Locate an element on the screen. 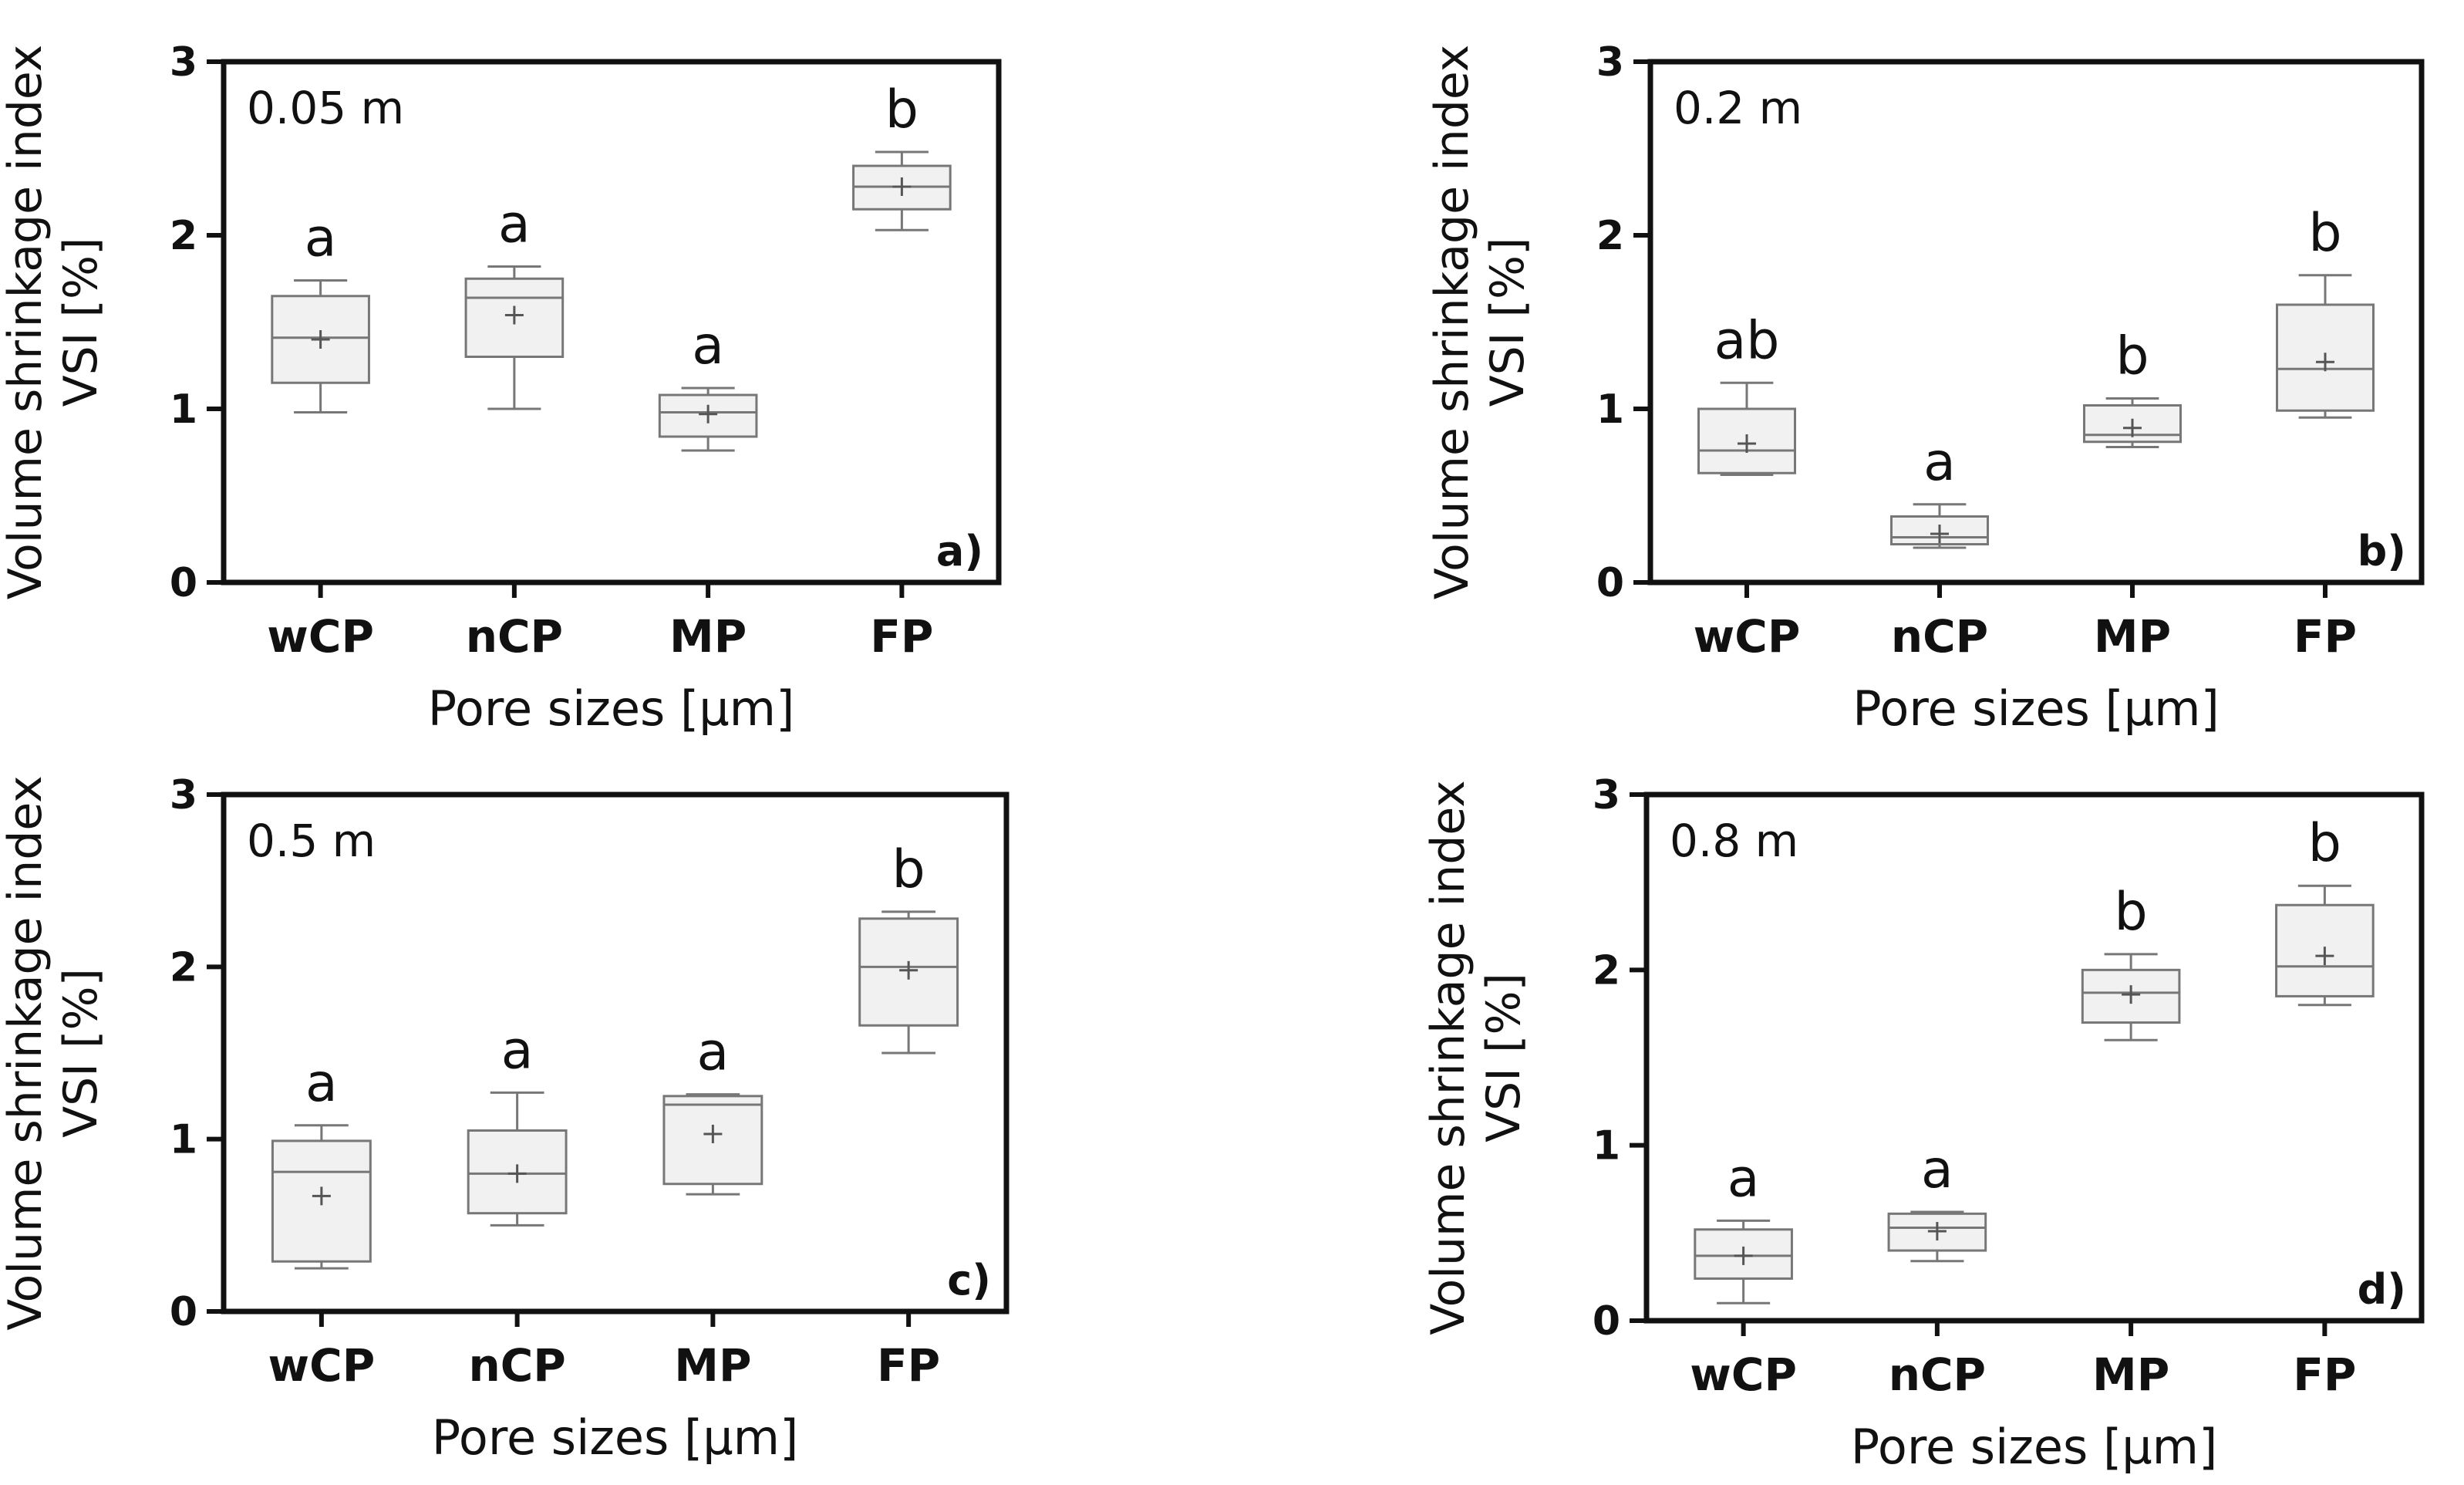 The height and width of the screenshot is (1485, 2464). depth-label: 0.05 m is located at coordinates (325, 108).